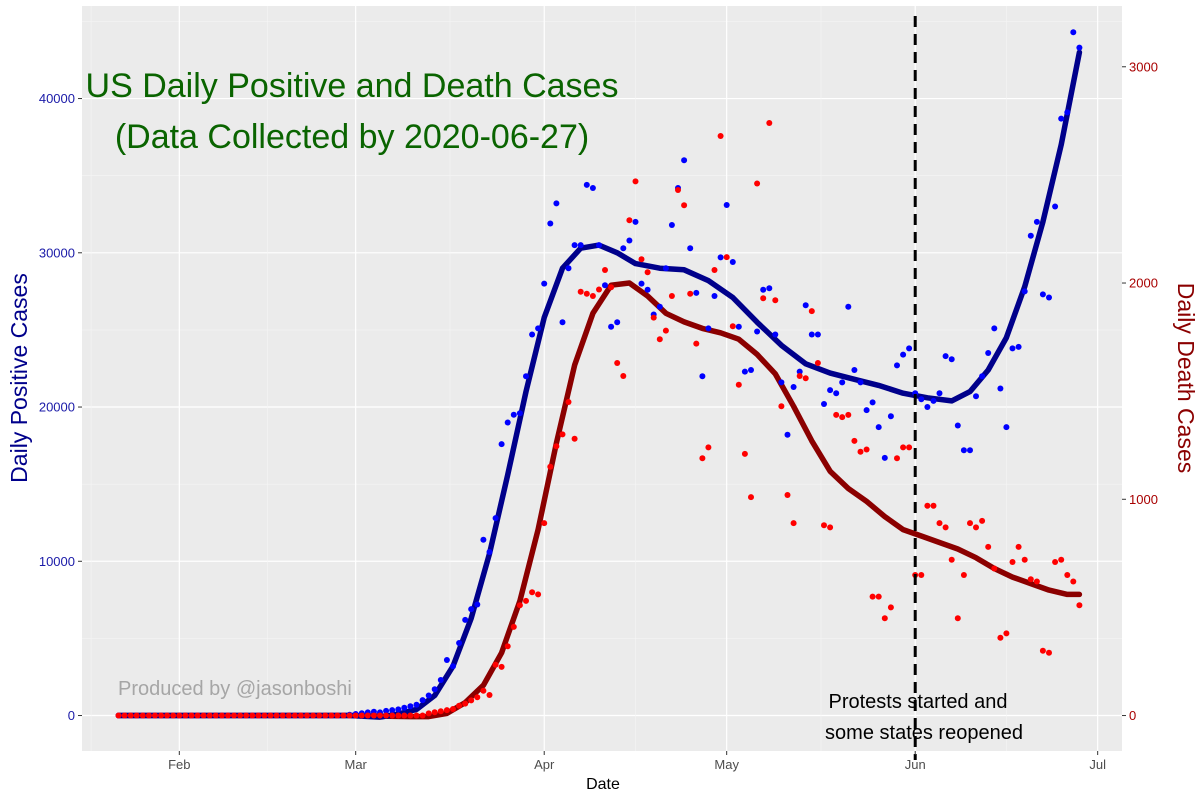  I want to click on x-axis-label: Date, so click(603, 784).